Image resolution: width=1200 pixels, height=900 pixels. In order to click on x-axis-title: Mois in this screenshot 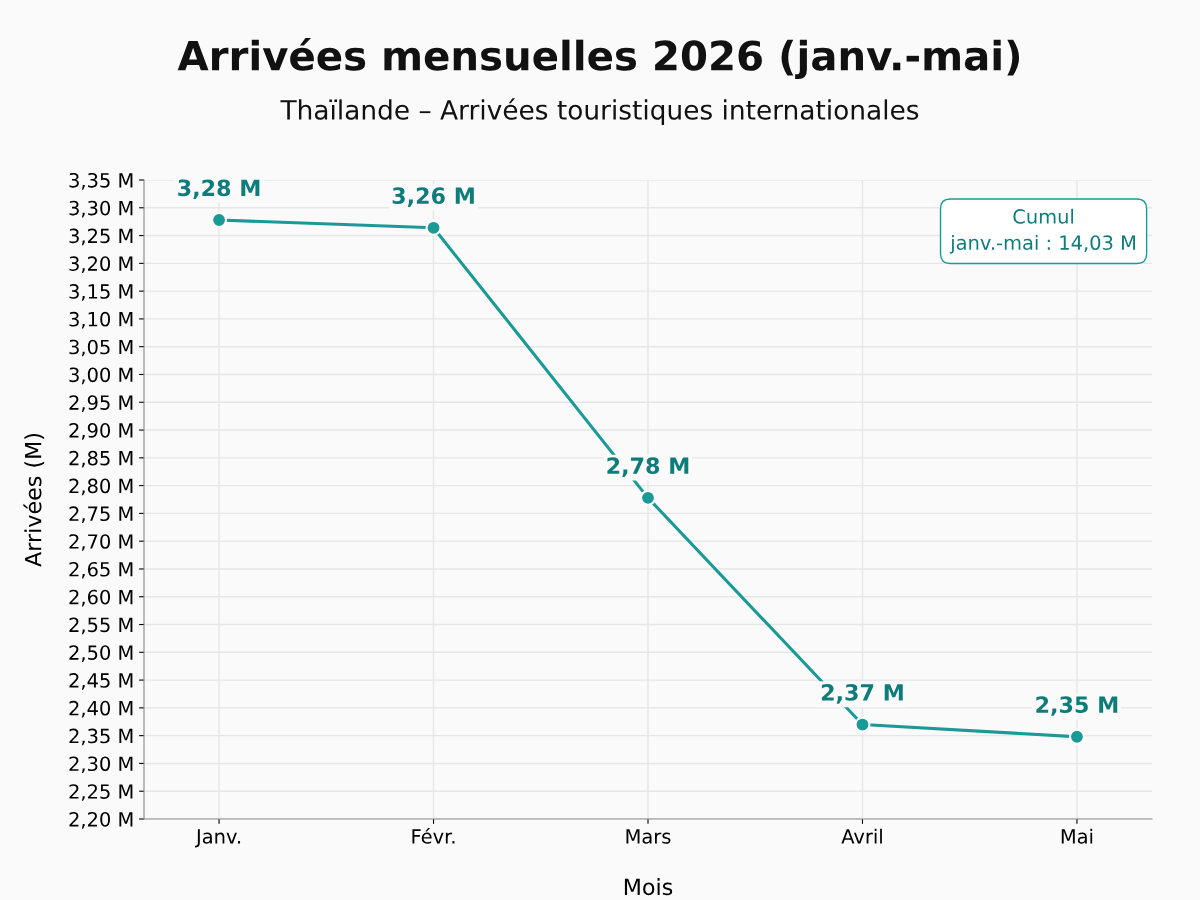, I will do `click(648, 887)`.